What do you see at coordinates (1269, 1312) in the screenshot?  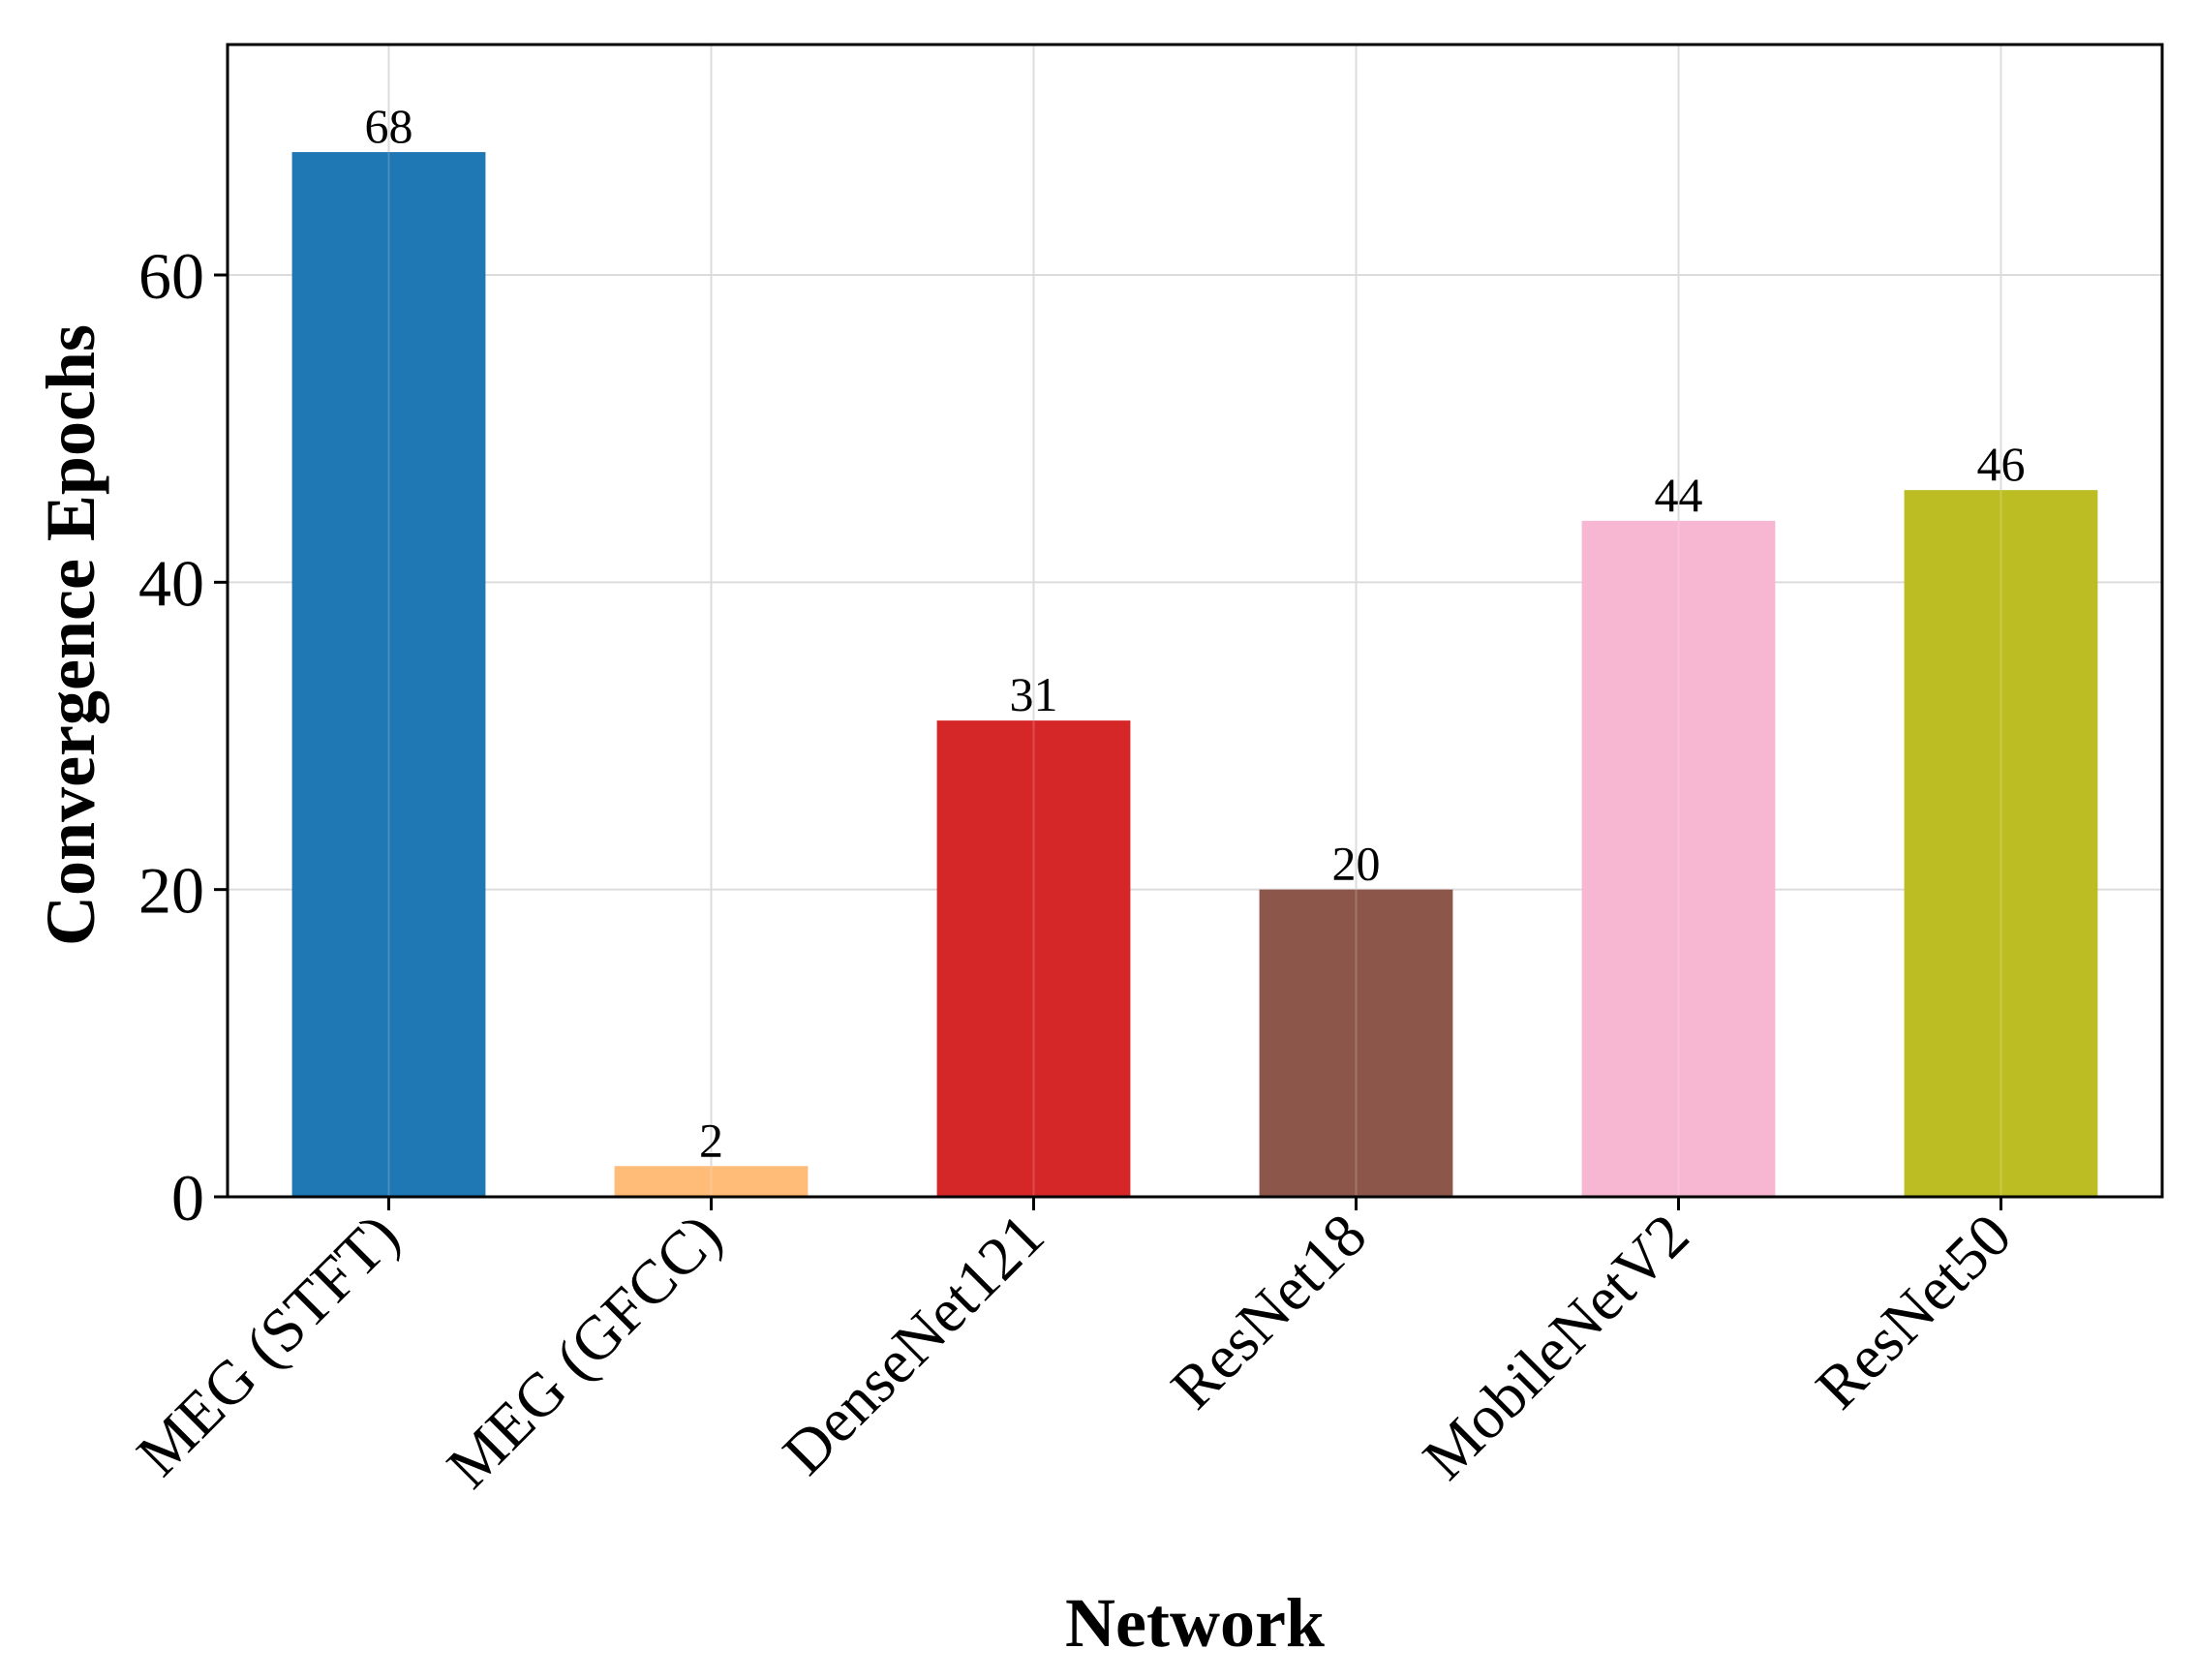 I see `x-tick-label: ResNet18` at bounding box center [1269, 1312].